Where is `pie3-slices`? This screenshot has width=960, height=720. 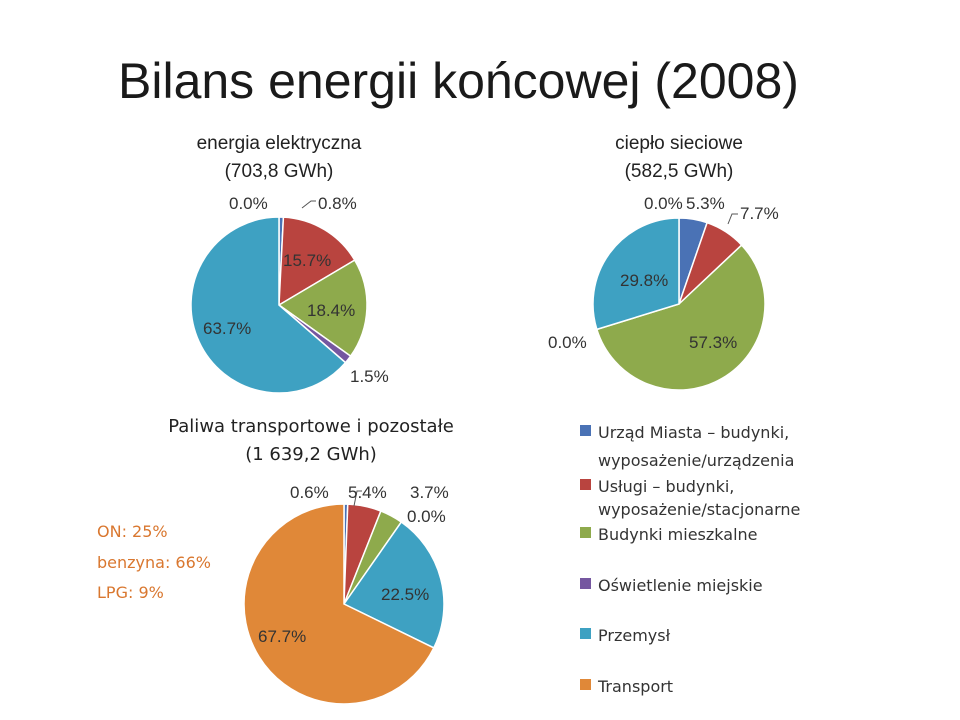
pie3-slices is located at coordinates (344, 604).